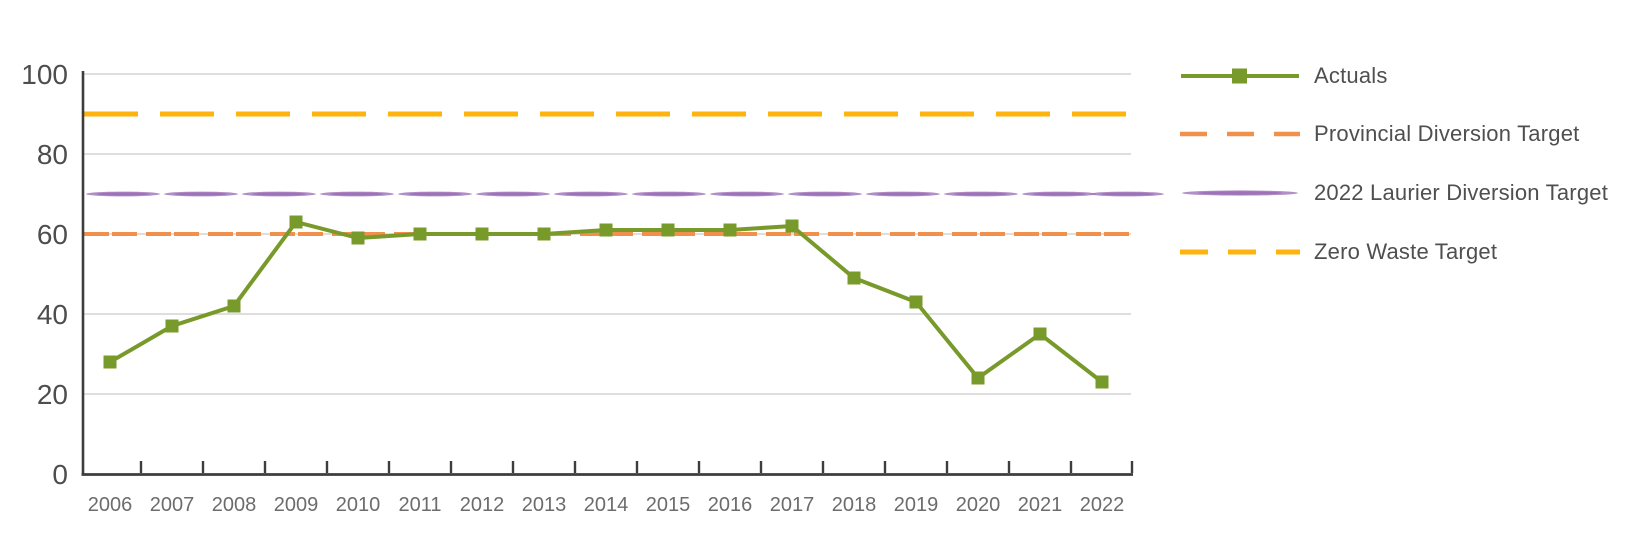  What do you see at coordinates (668, 505) in the screenshot?
I see `x-axis-label: 2015` at bounding box center [668, 505].